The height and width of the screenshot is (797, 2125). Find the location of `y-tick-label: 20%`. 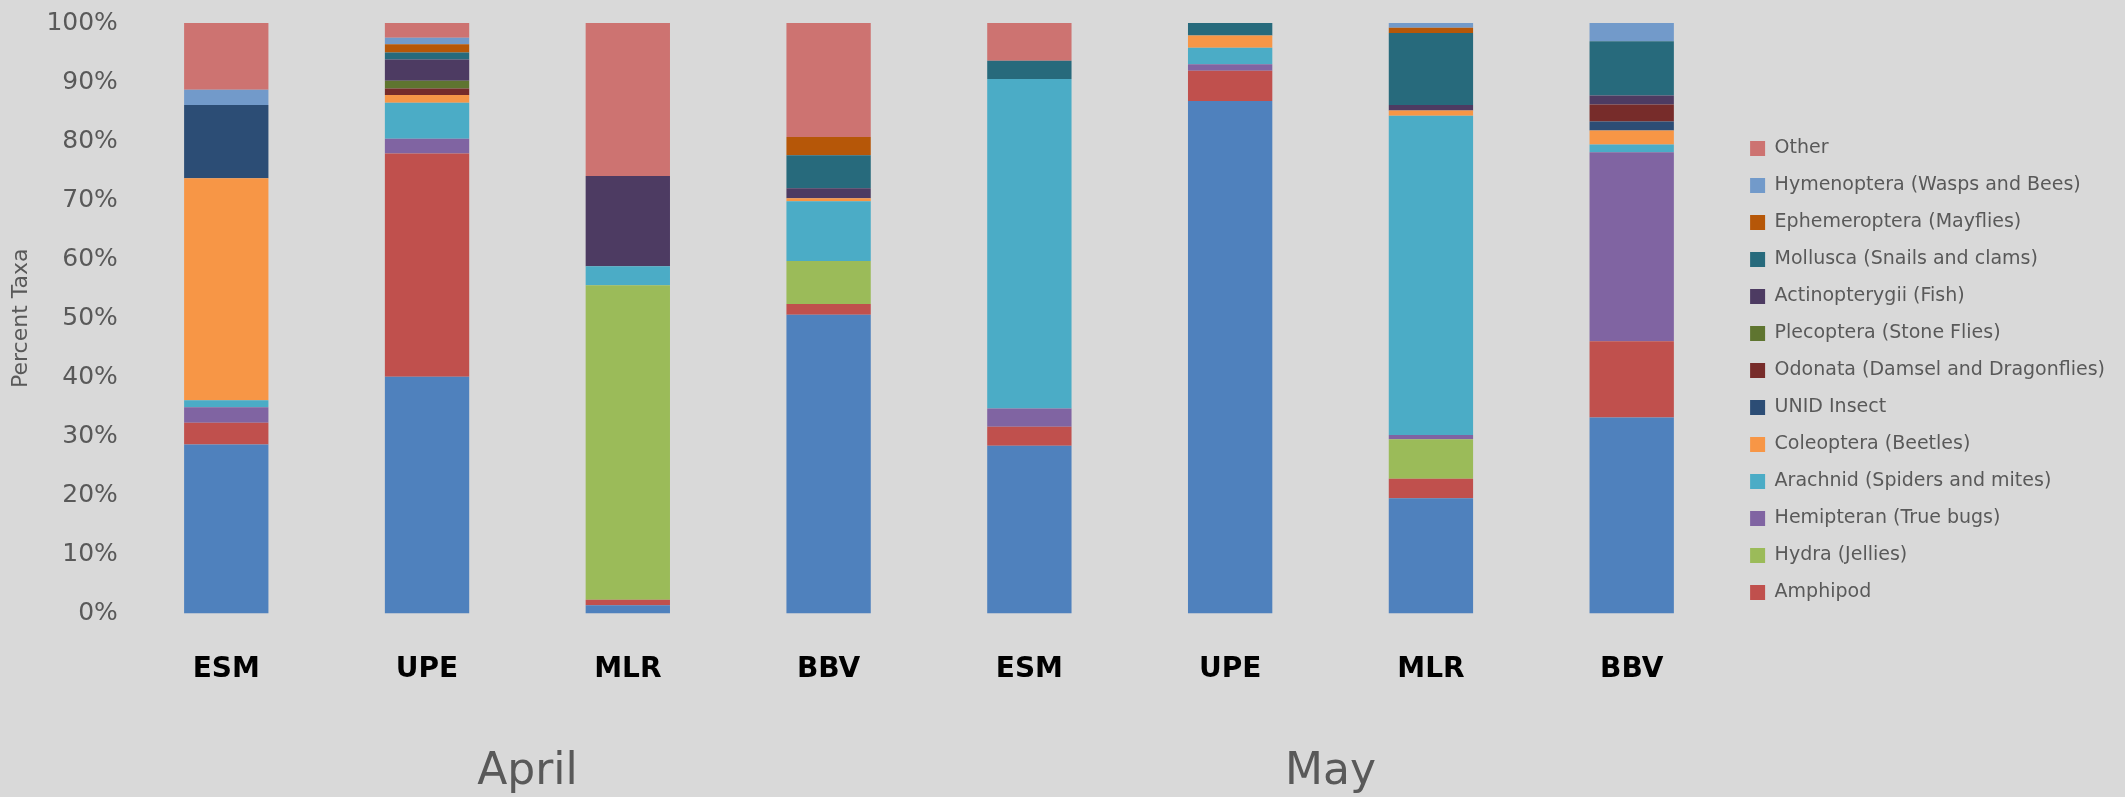

y-tick-label: 20% is located at coordinates (90, 493).